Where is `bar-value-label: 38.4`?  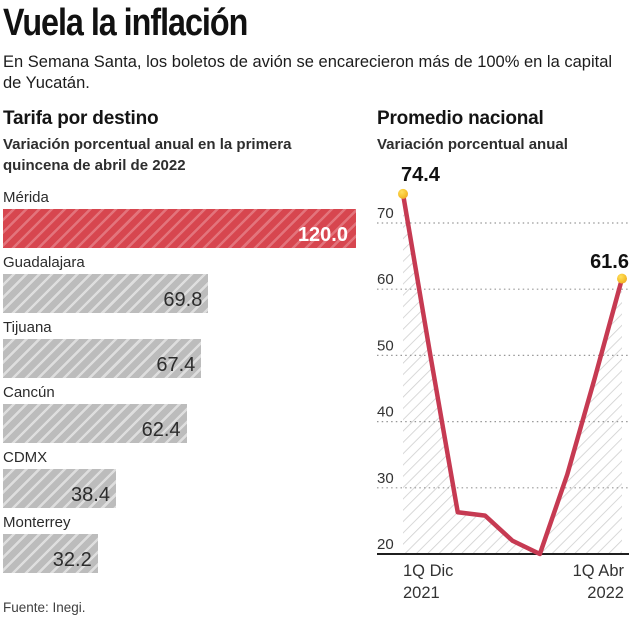
bar-value-label: 38.4 is located at coordinates (90, 495).